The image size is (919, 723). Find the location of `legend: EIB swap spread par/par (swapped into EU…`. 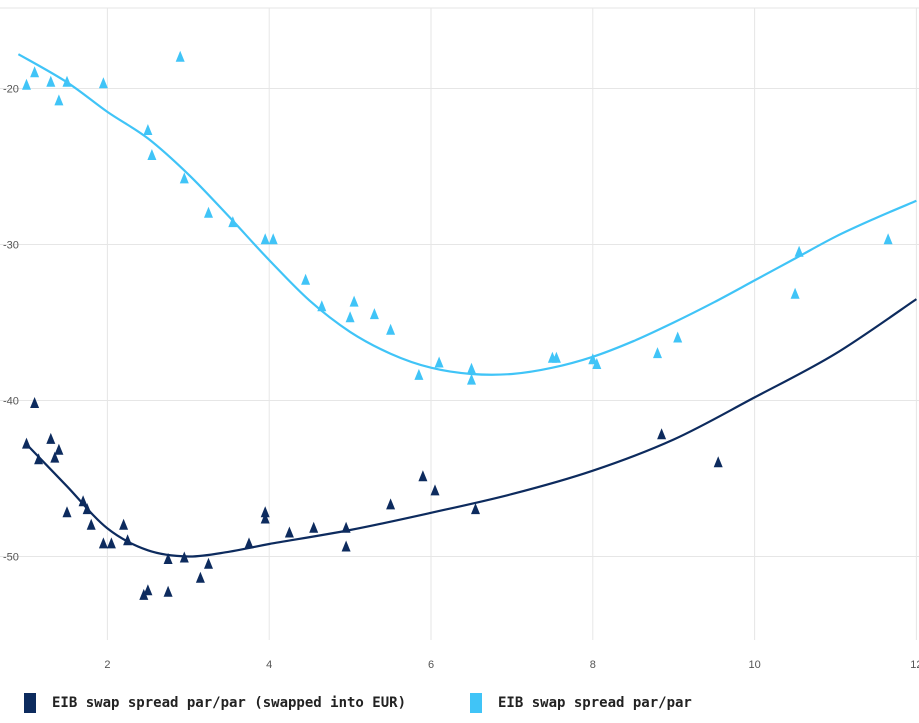

legend: EIB swap spread par/par (swapped into EU… is located at coordinates (459, 705).